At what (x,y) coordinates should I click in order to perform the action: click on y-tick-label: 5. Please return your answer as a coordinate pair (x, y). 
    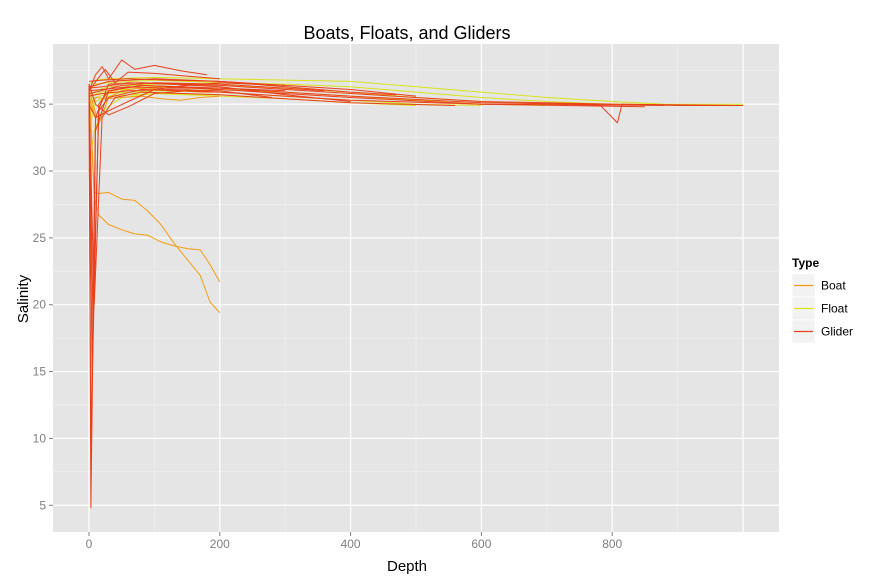
    Looking at the image, I should click on (42, 505).